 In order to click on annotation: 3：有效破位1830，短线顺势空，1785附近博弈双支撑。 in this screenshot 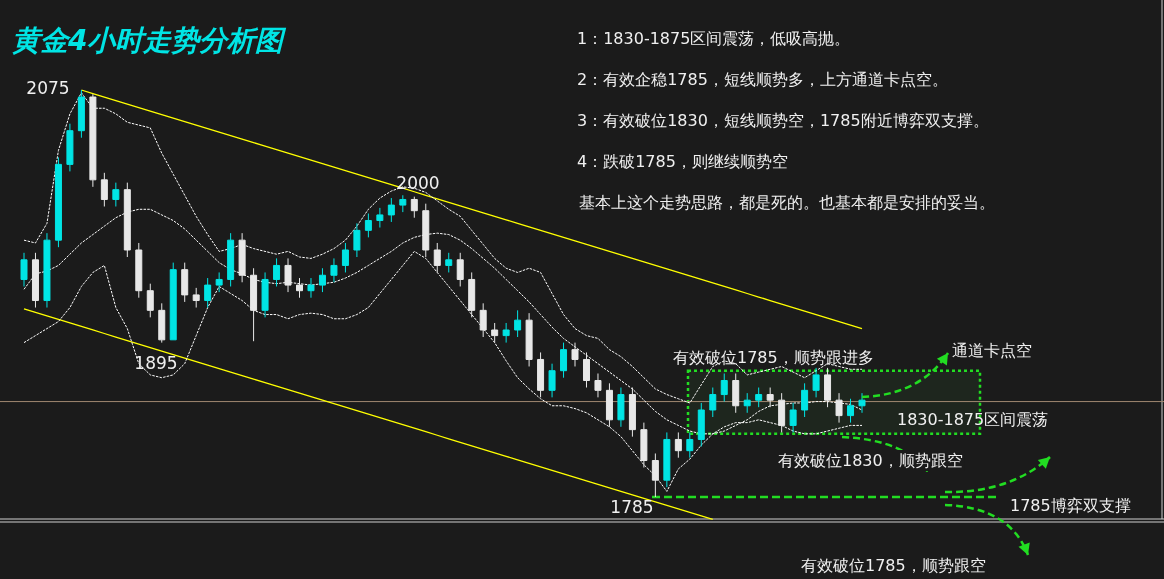, I will do `click(783, 120)`.